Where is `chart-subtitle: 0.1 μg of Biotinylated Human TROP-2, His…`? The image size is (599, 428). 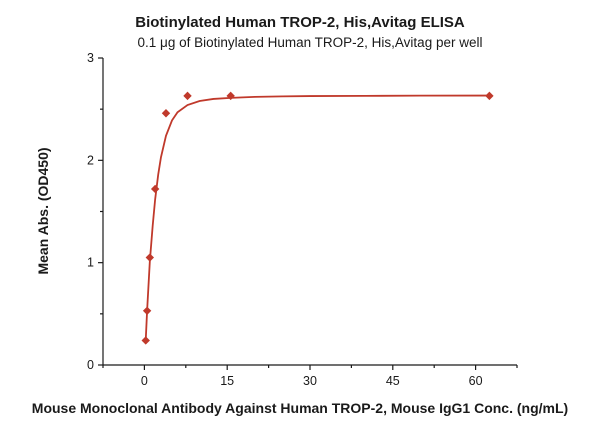
chart-subtitle: 0.1 μg of Biotinylated Human TROP-2, His… is located at coordinates (310, 42).